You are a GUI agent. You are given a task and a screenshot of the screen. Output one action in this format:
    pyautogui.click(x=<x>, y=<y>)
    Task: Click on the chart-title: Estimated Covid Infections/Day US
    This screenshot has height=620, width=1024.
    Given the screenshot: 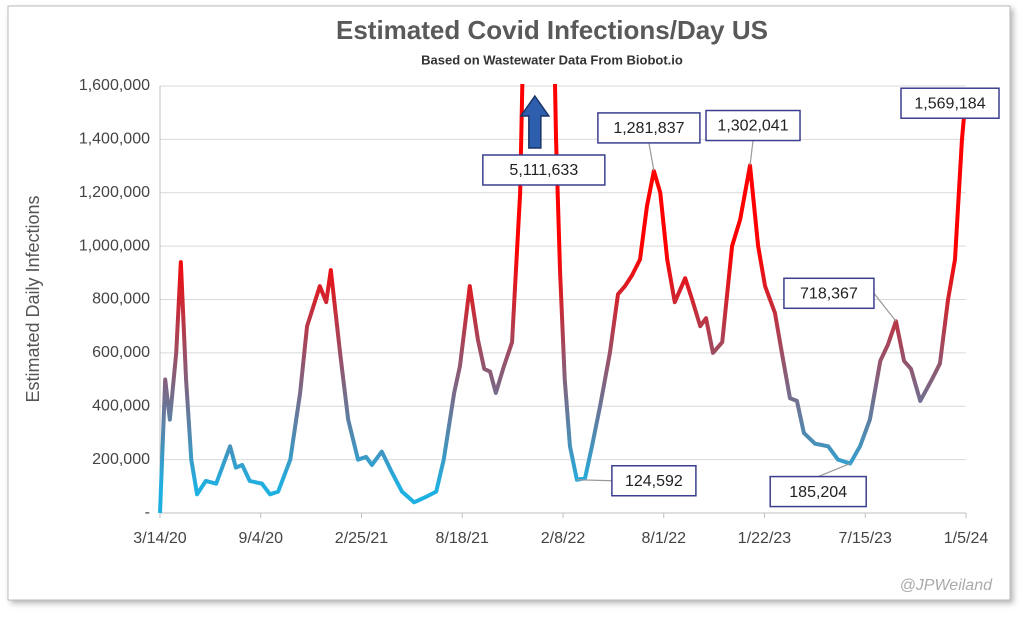 What is the action you would take?
    pyautogui.click(x=552, y=30)
    